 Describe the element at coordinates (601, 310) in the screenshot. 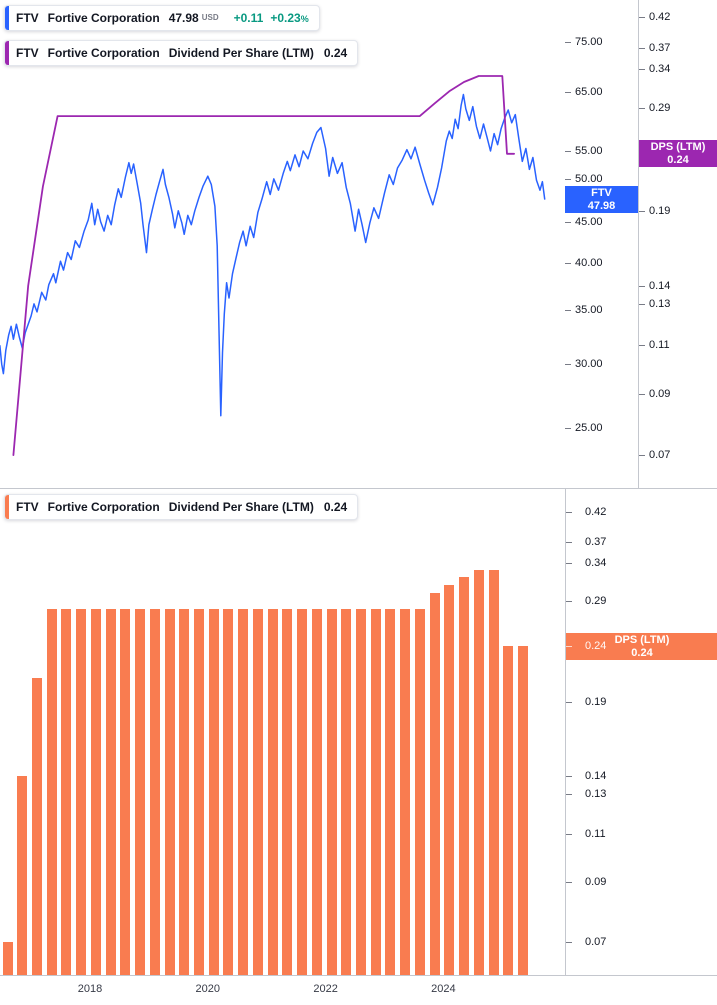

I see `axis-tick-label: 35.00` at that location.